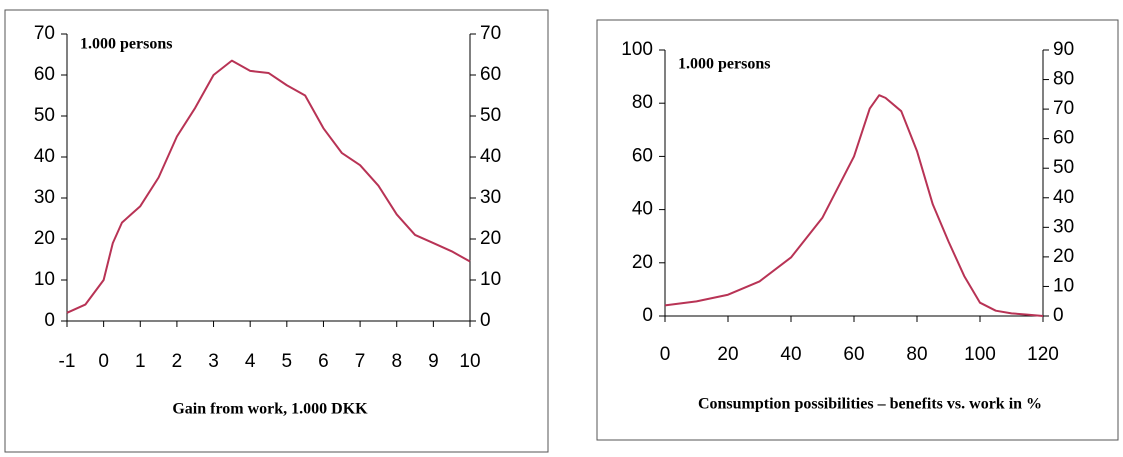 The height and width of the screenshot is (457, 1123). I want to click on y-tick-label: 70, so click(44, 33).